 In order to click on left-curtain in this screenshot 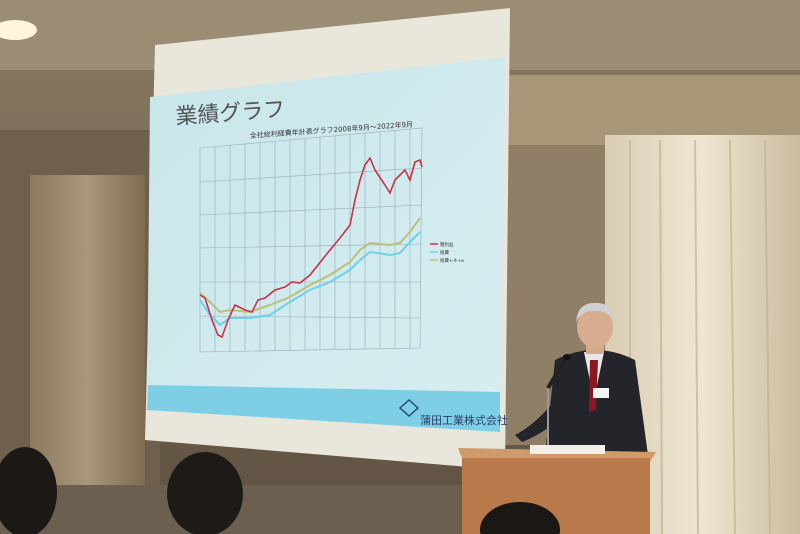, I will do `click(87, 330)`.